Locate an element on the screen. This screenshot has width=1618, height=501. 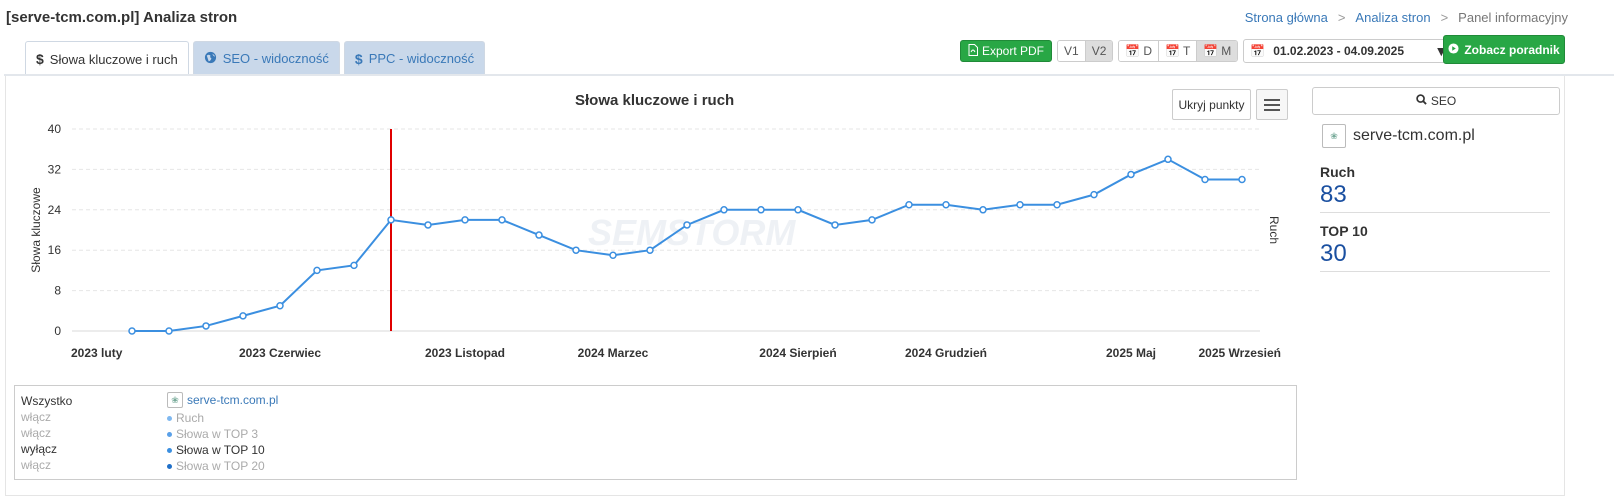
legend-series-label: Słowa w TOP 10 is located at coordinates (220, 450).